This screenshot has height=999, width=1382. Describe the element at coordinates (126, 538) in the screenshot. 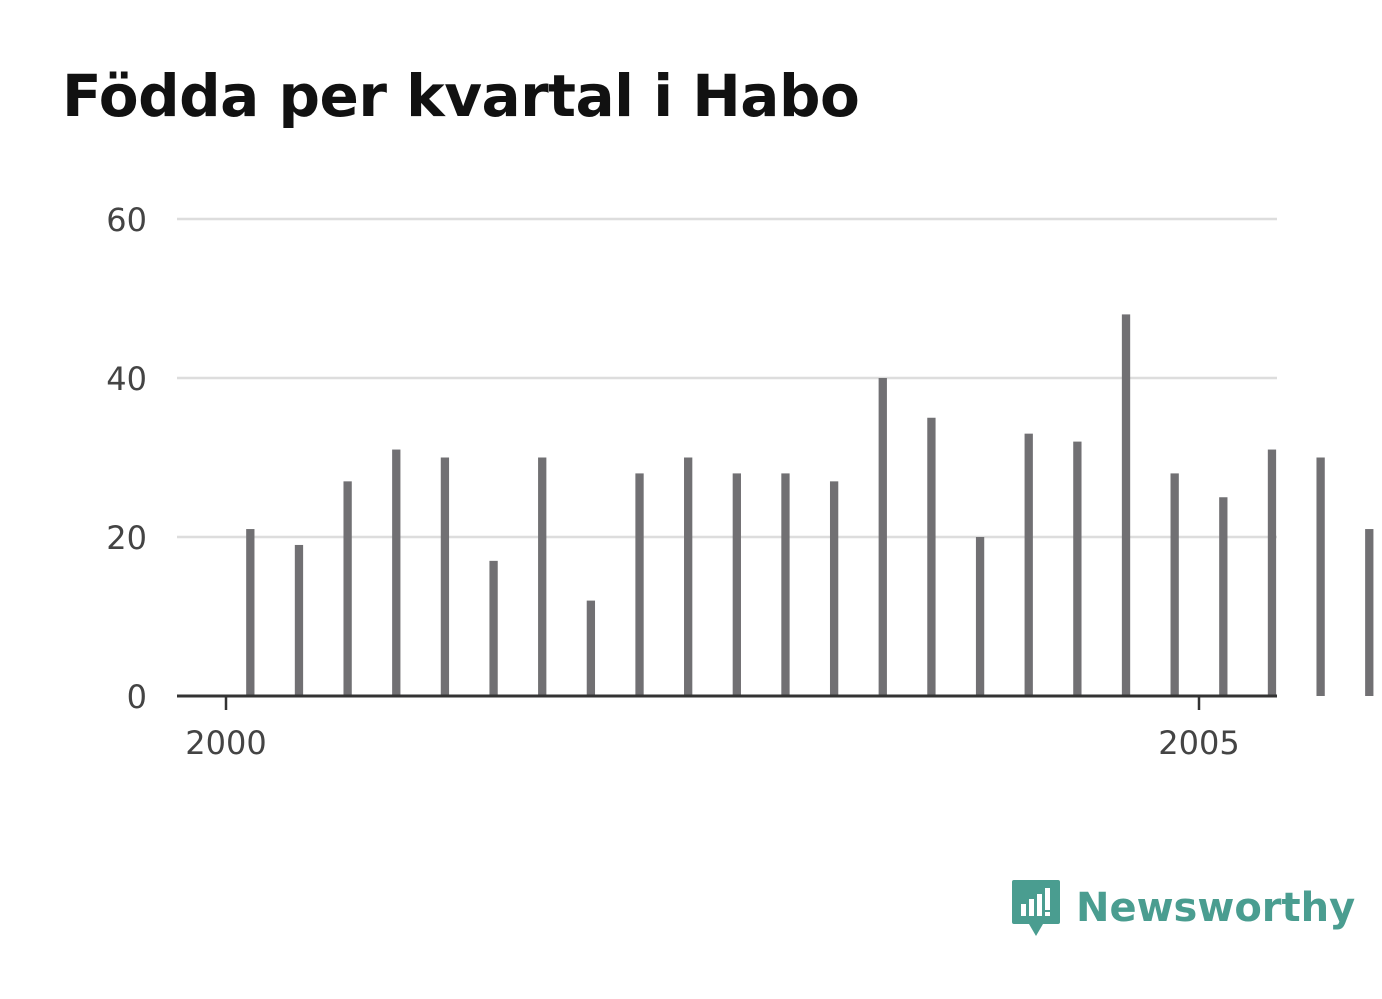

I see `y-tick-label: 20` at that location.